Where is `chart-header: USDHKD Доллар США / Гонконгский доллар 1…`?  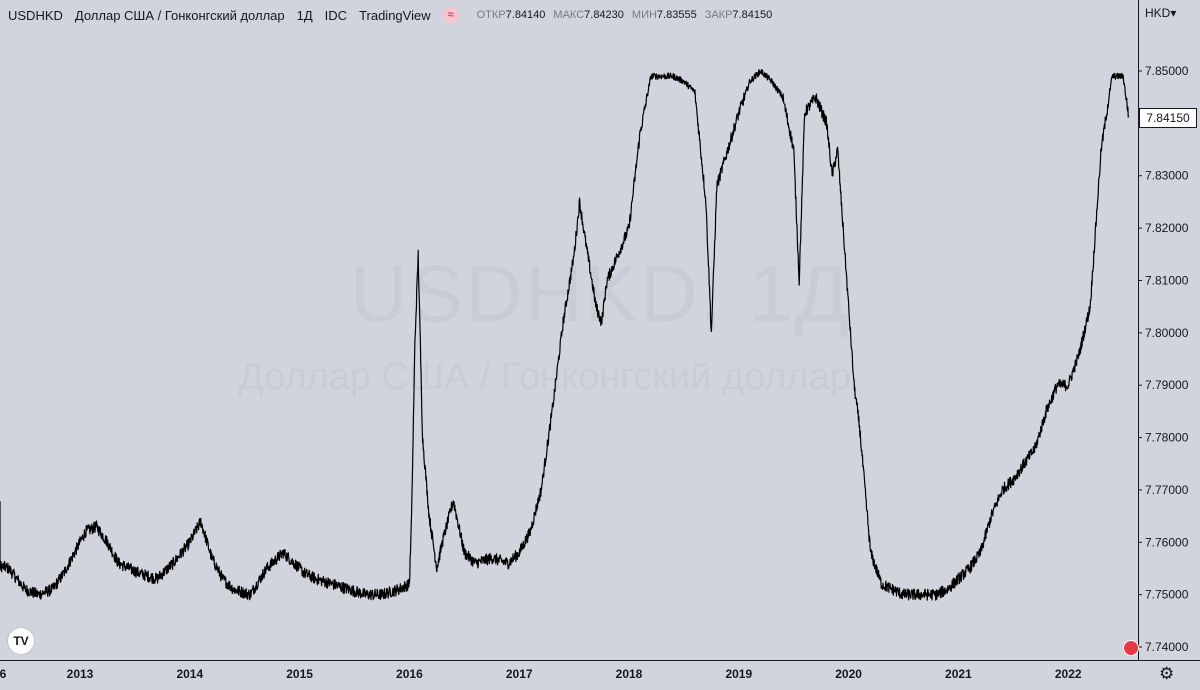 chart-header: USDHKD Доллар США / Гонконгский доллар 1… is located at coordinates (386, 15).